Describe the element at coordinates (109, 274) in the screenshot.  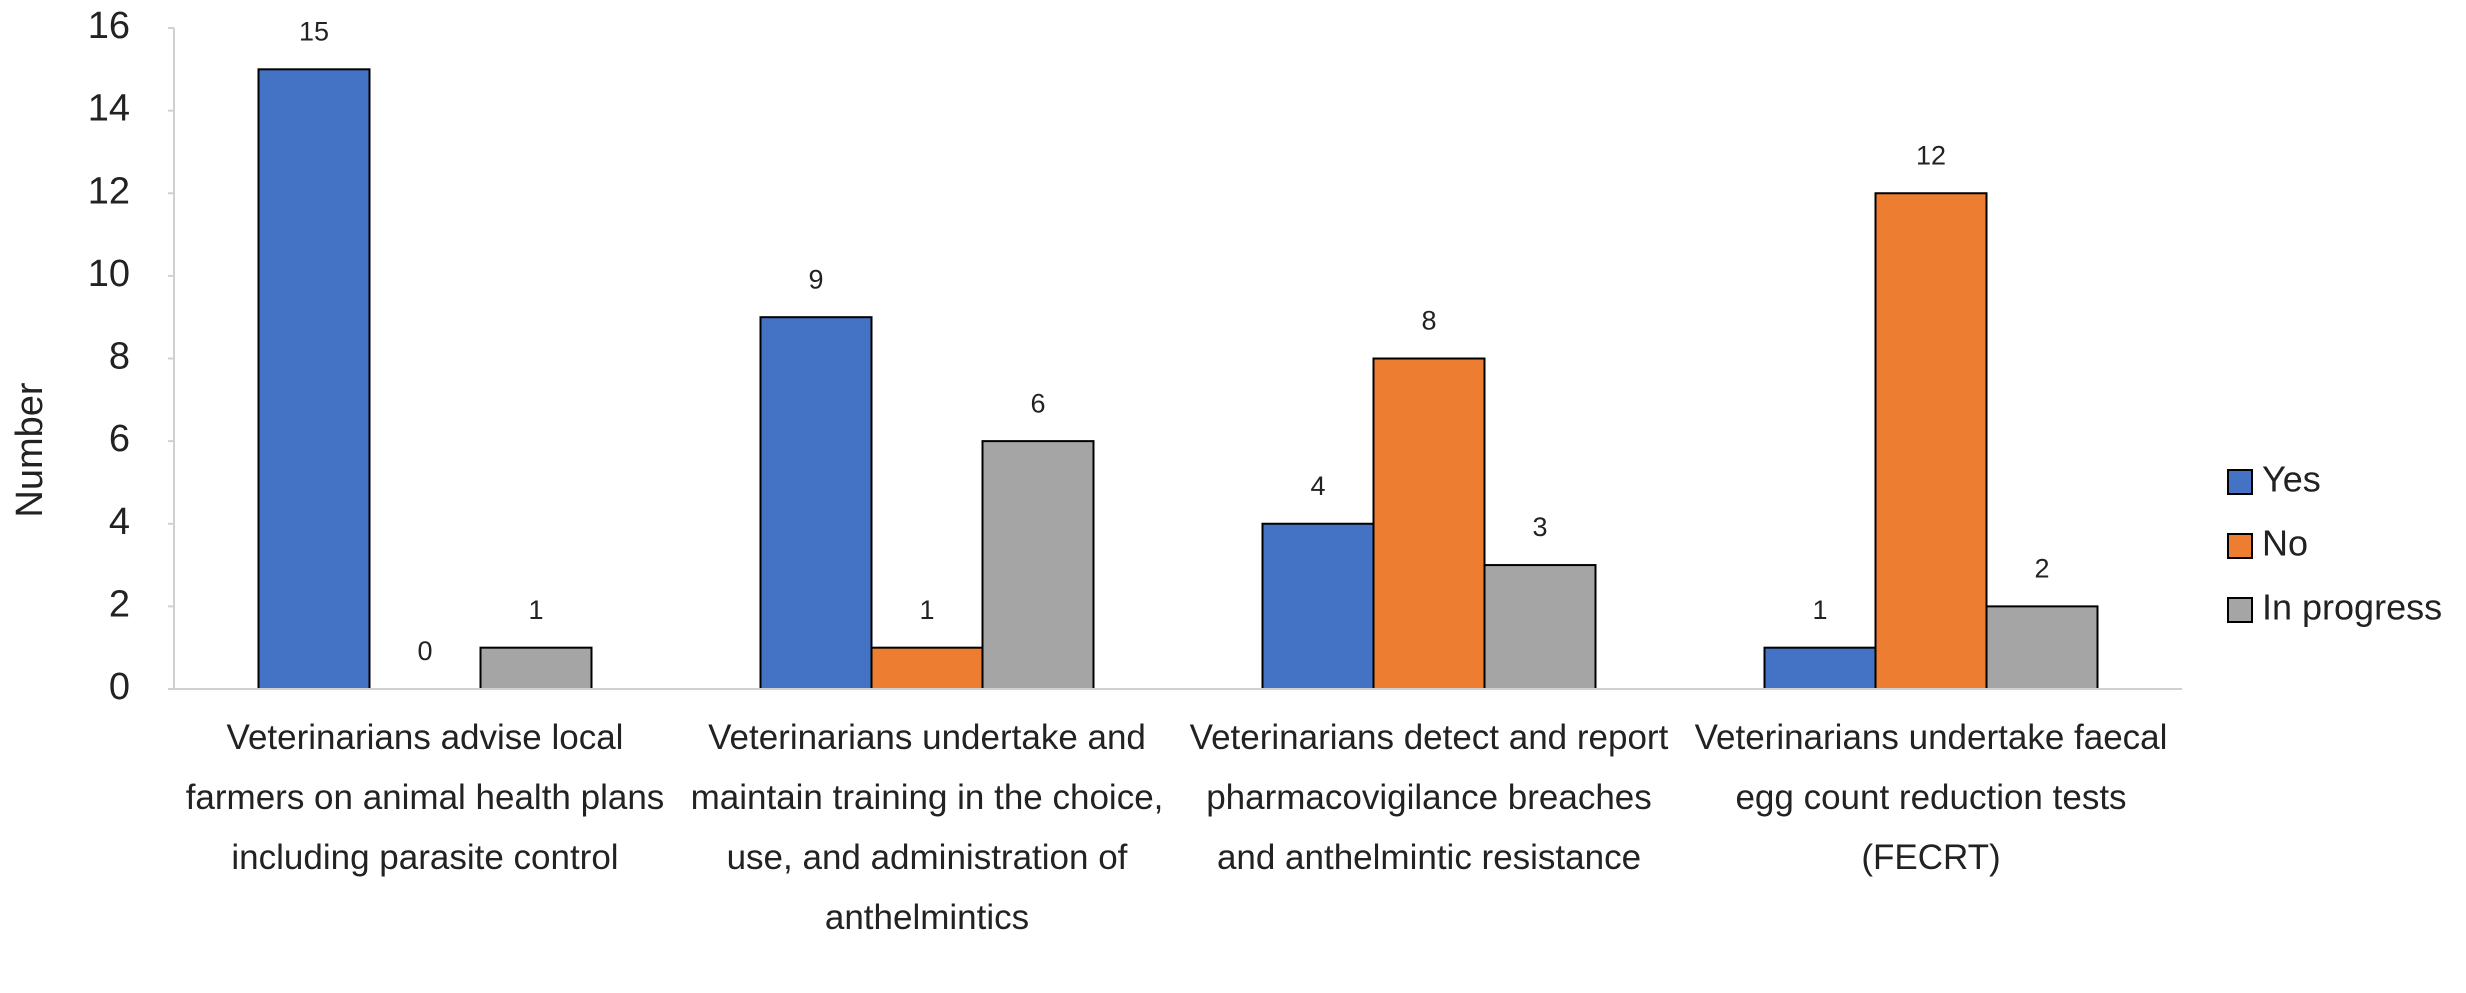
I see `y-tick-label: 10` at that location.